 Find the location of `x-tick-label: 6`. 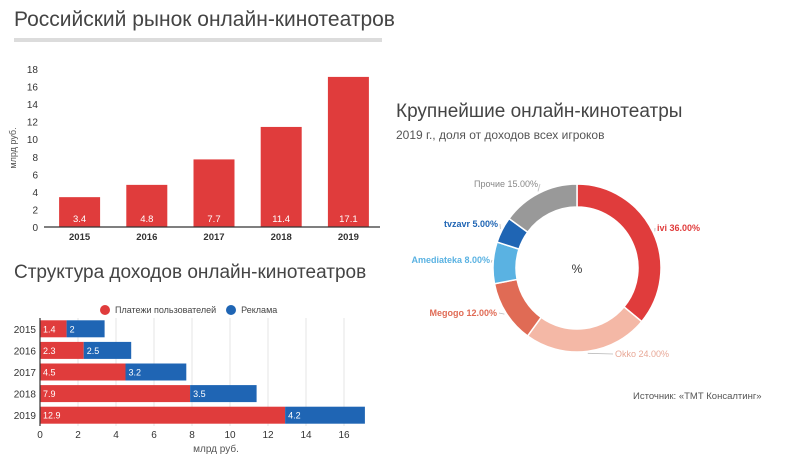

x-tick-label: 6 is located at coordinates (154, 435).